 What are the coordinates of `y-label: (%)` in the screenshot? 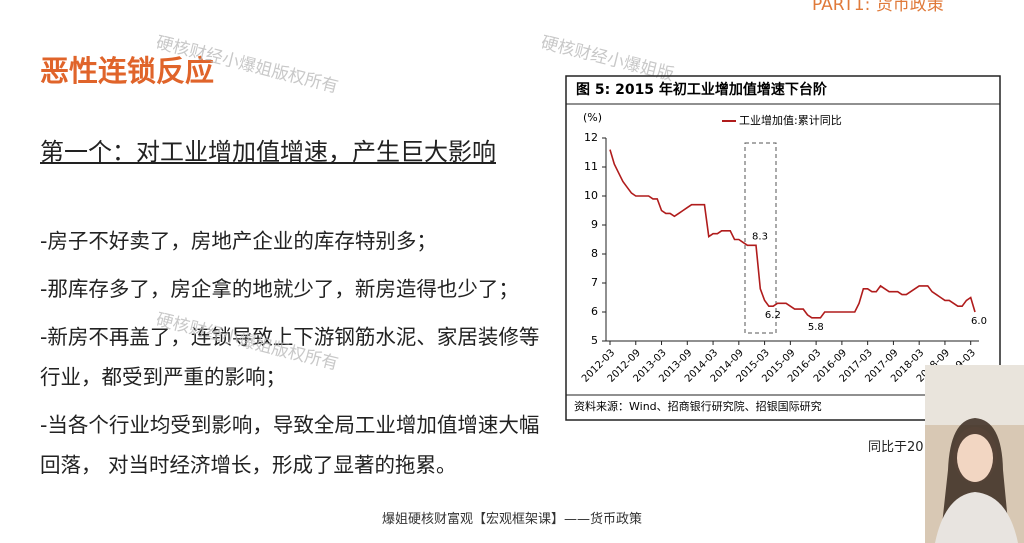 It's located at (592, 117).